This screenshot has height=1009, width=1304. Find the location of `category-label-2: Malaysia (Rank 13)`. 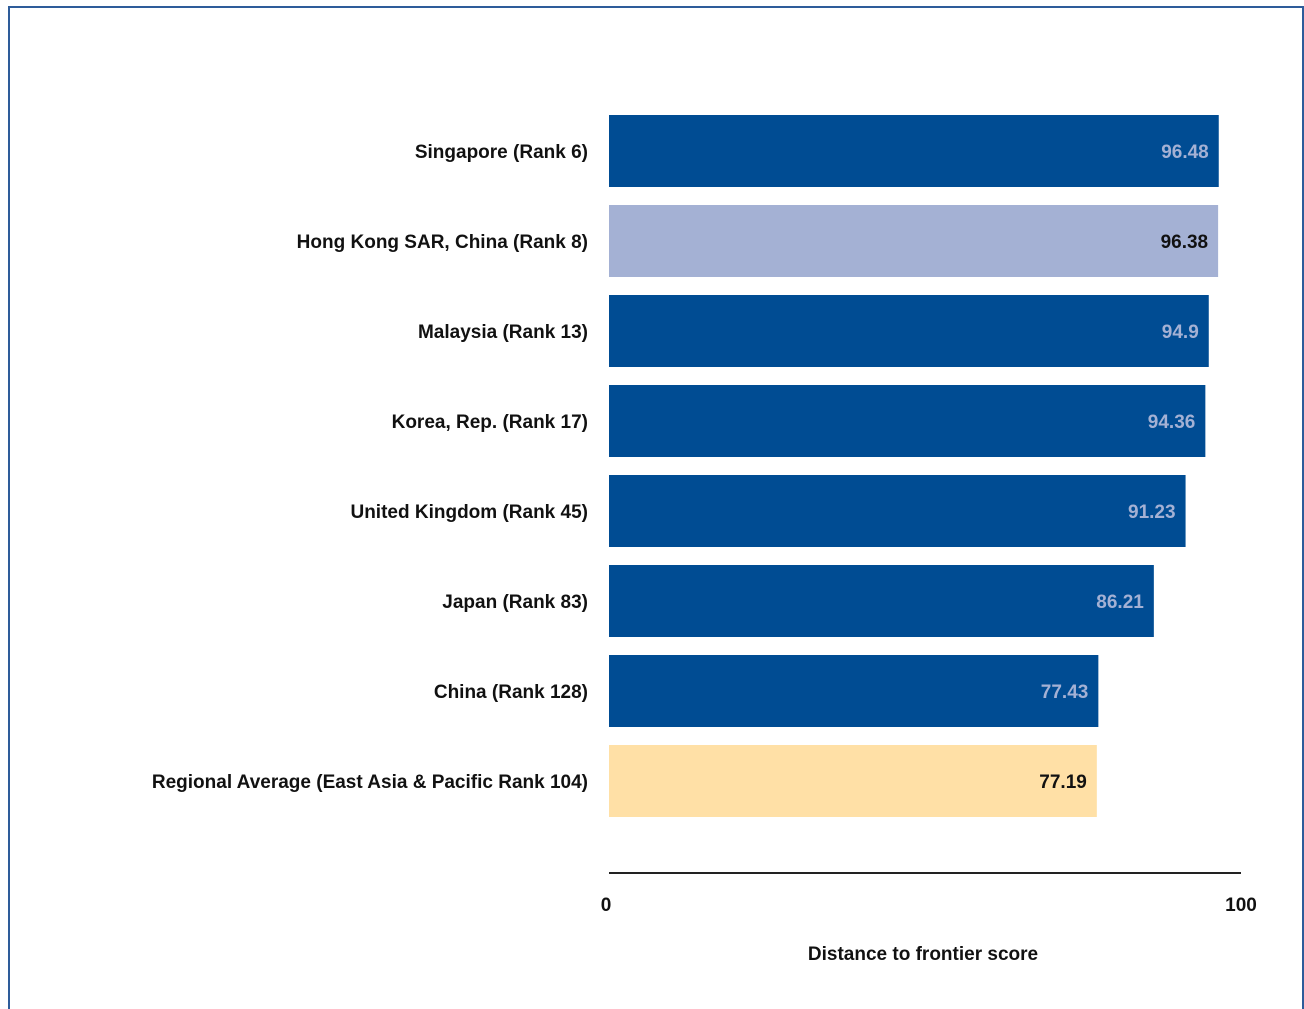

category-label-2: Malaysia (Rank 13) is located at coordinates (503, 332).